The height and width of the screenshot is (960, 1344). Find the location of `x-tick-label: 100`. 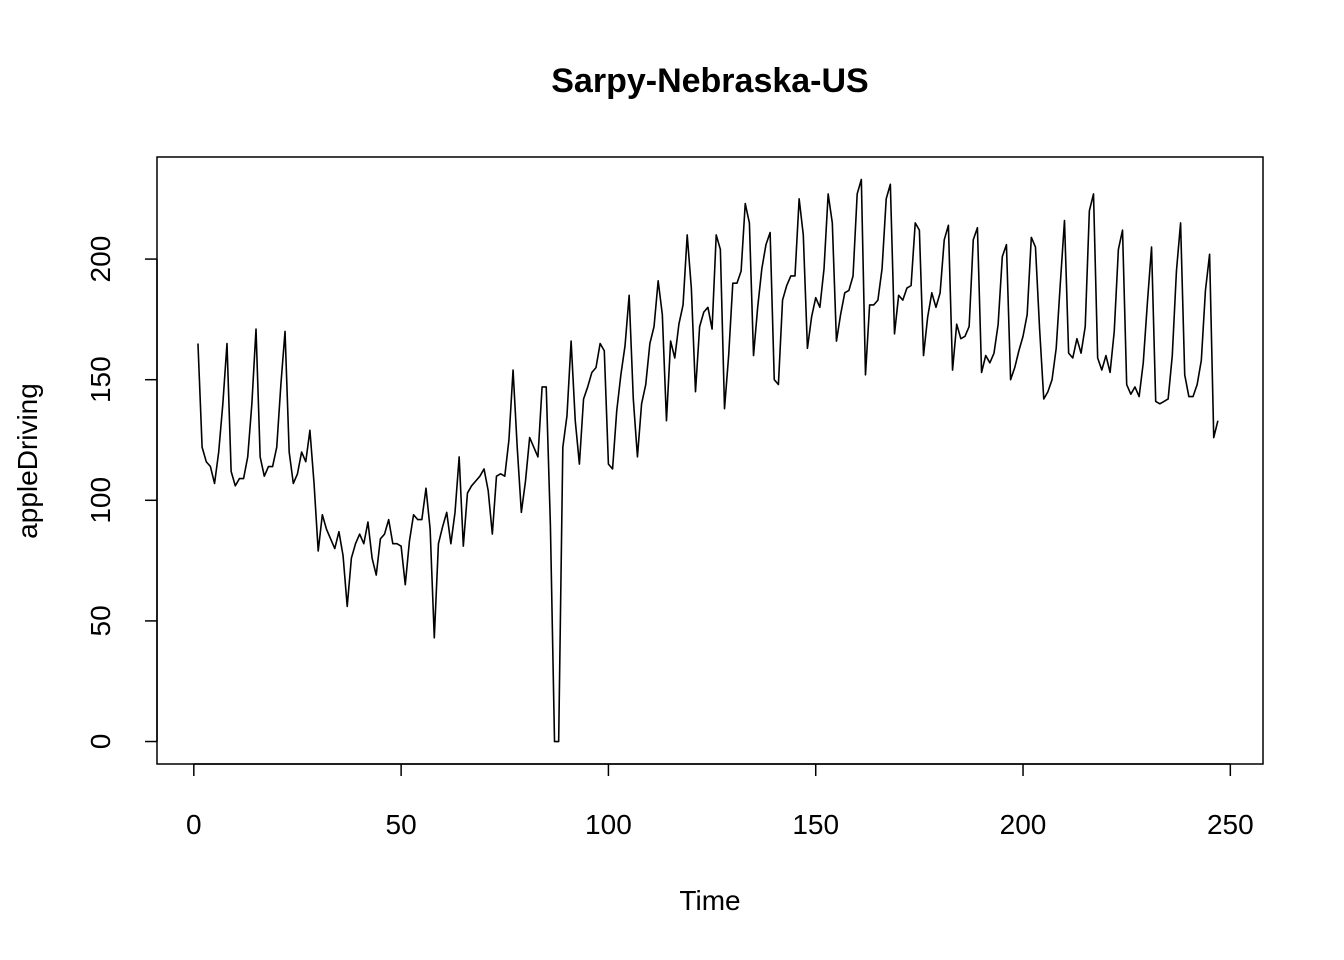

x-tick-label: 100 is located at coordinates (608, 824).